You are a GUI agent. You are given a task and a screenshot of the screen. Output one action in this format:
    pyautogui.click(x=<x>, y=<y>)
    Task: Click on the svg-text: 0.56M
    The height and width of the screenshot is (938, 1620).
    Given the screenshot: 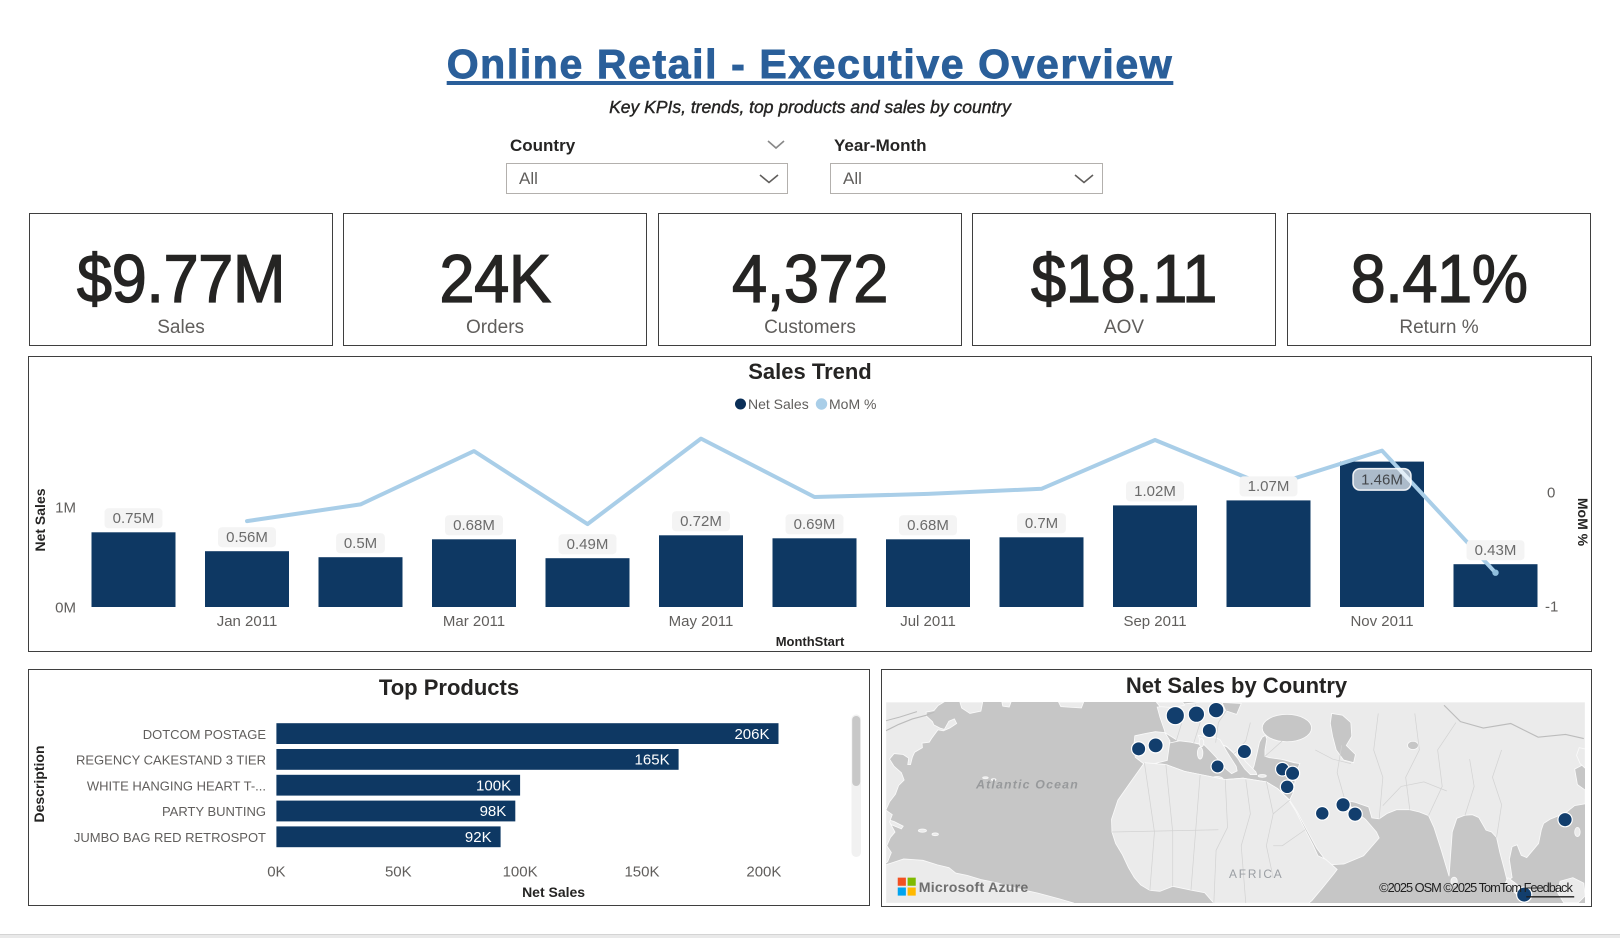 What is the action you would take?
    pyautogui.click(x=247, y=537)
    